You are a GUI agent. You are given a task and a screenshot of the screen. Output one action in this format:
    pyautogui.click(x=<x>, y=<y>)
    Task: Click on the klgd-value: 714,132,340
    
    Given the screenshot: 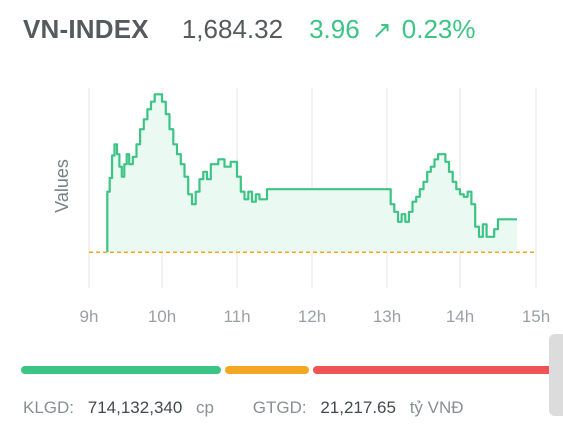 What is the action you would take?
    pyautogui.click(x=135, y=407)
    